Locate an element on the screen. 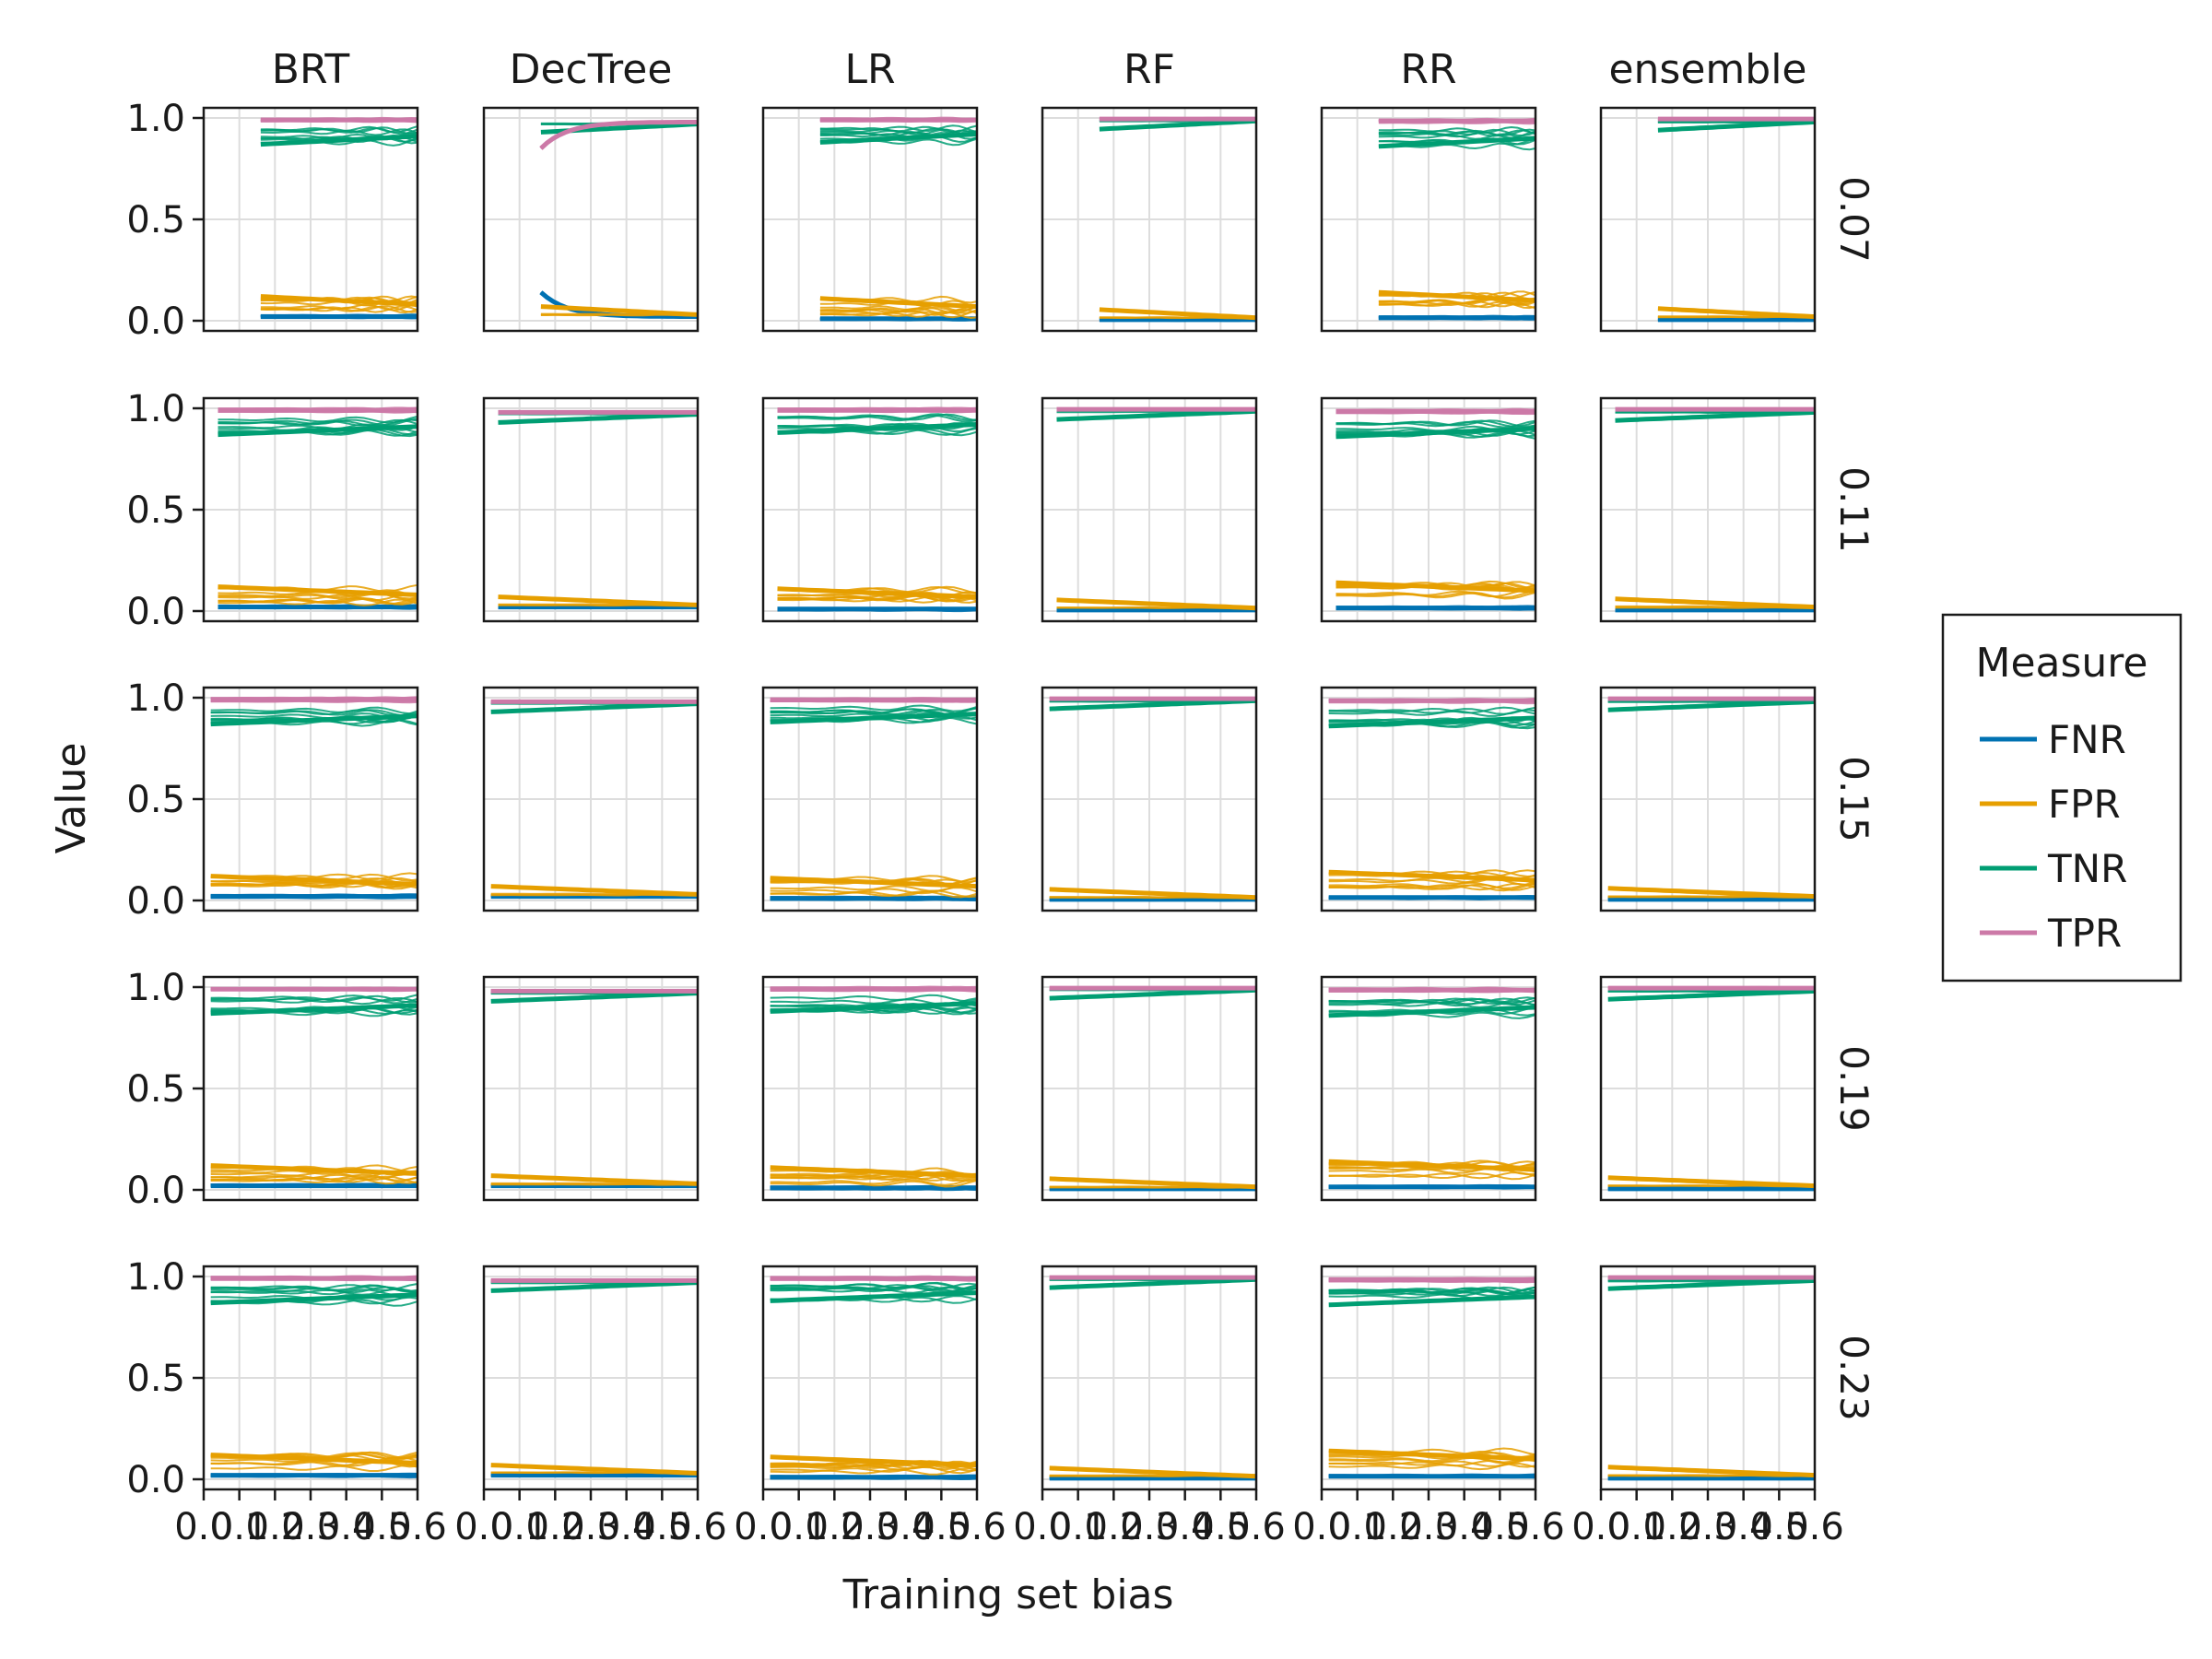 Image resolution: width=2212 pixels, height=1659 pixels. column-header: RR is located at coordinates (1428, 69).